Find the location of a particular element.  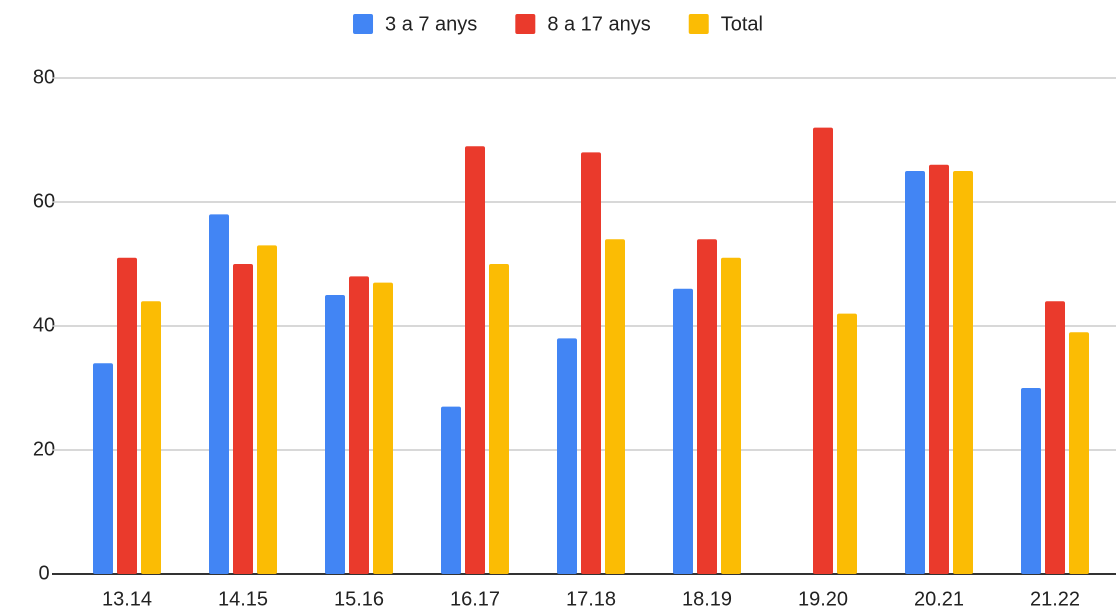

legend-label: 3 a 7 anys is located at coordinates (431, 24).